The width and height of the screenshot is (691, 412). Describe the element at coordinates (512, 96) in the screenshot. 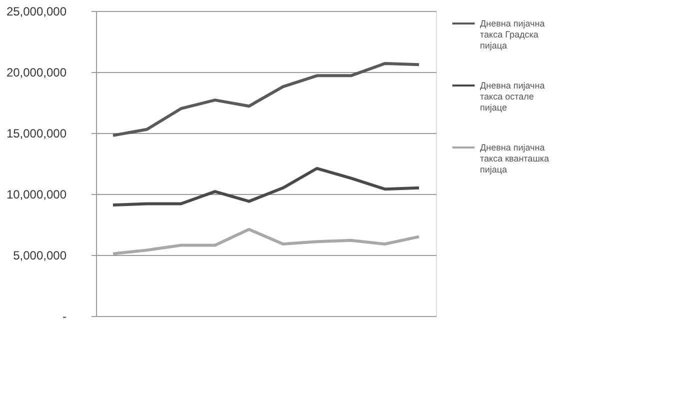

I see `legend-label: Дневна пијачна такса остале пијаце` at that location.